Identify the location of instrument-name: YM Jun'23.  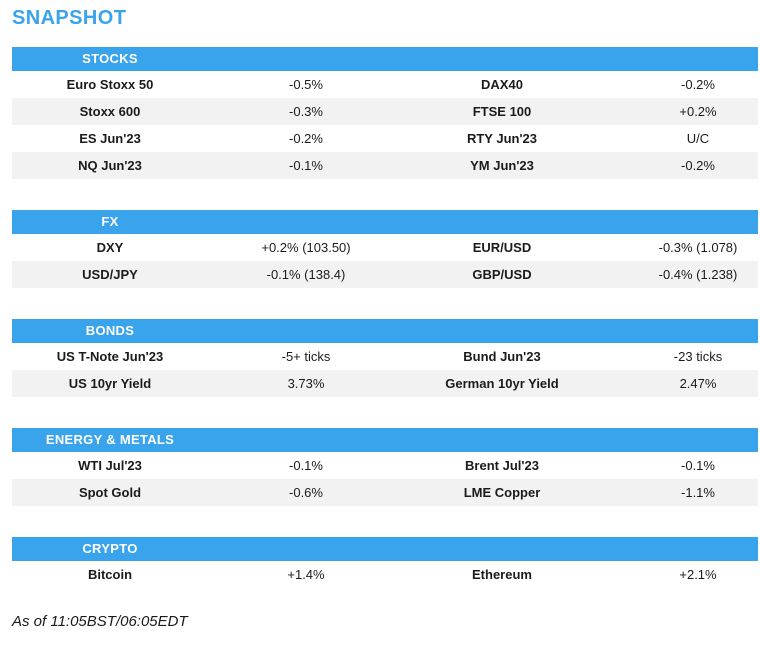
(502, 165).